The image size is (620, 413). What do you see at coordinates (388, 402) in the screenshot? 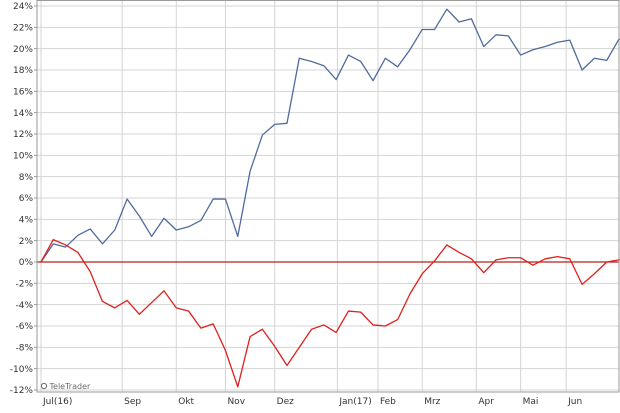
I see `x-tick-label: Feb` at bounding box center [388, 402].